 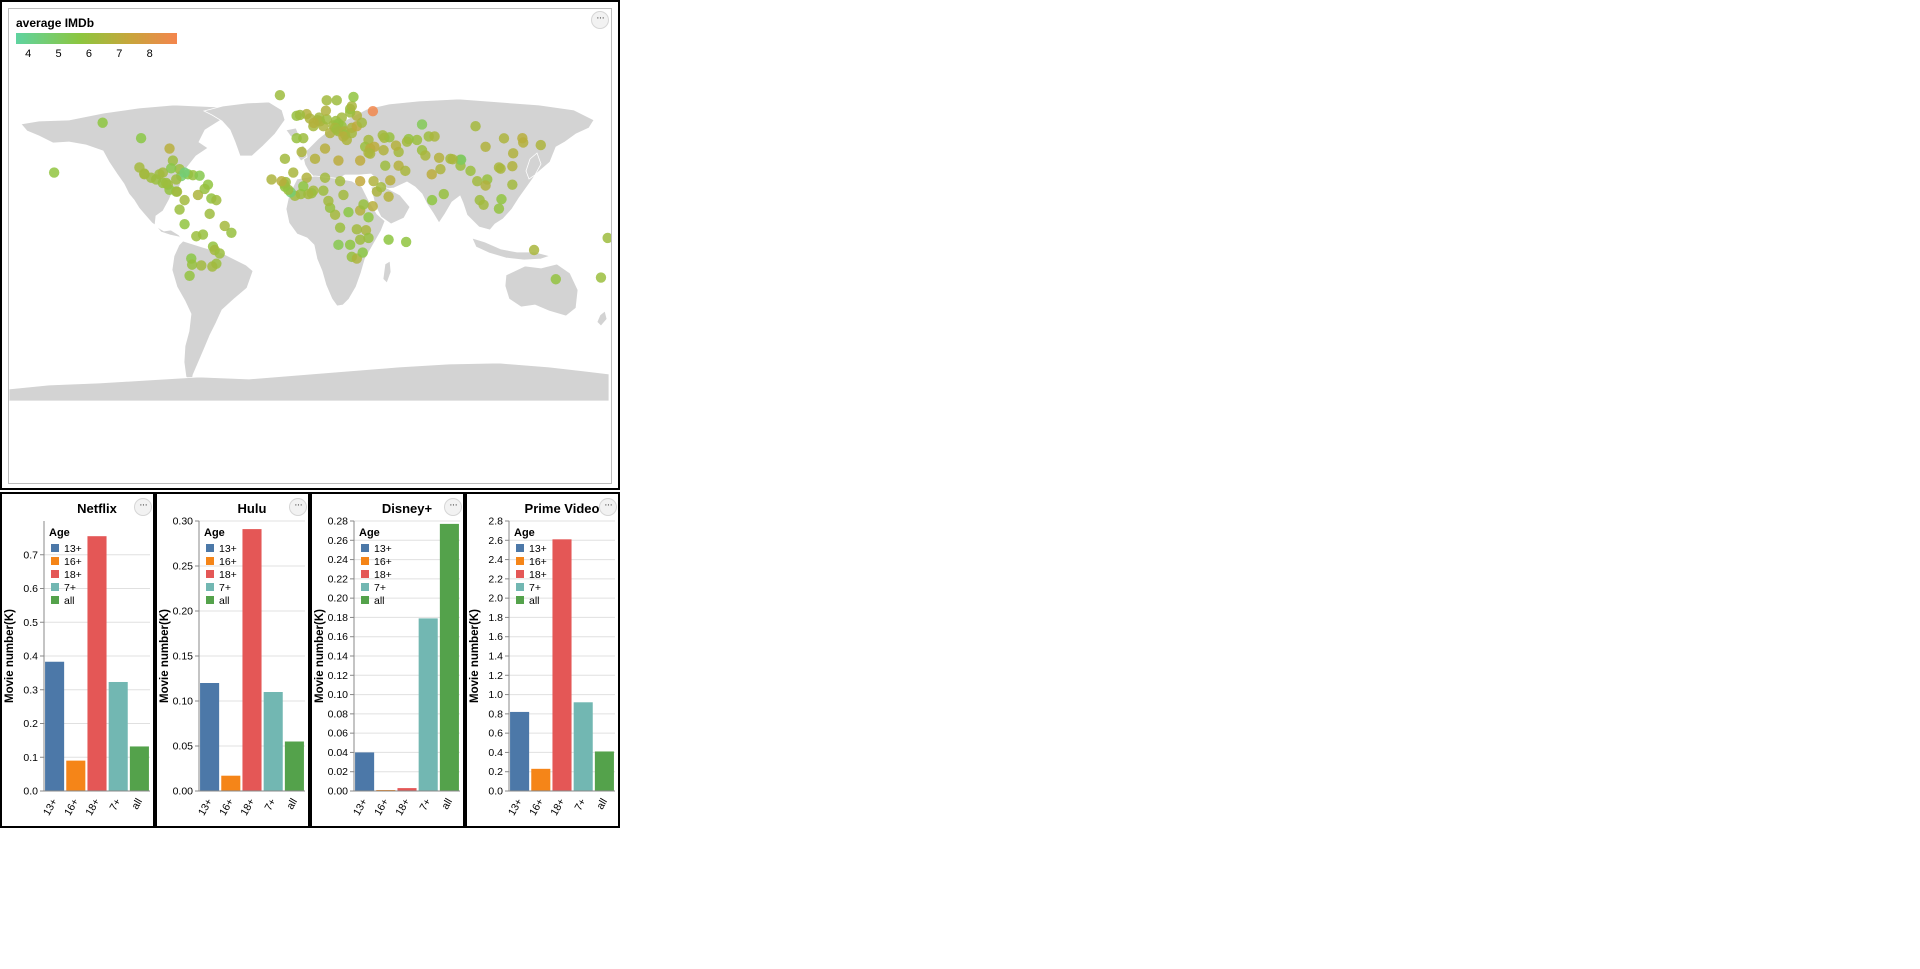 What do you see at coordinates (453, 507) in the screenshot?
I see `disney-actions-menu-button: ···` at bounding box center [453, 507].